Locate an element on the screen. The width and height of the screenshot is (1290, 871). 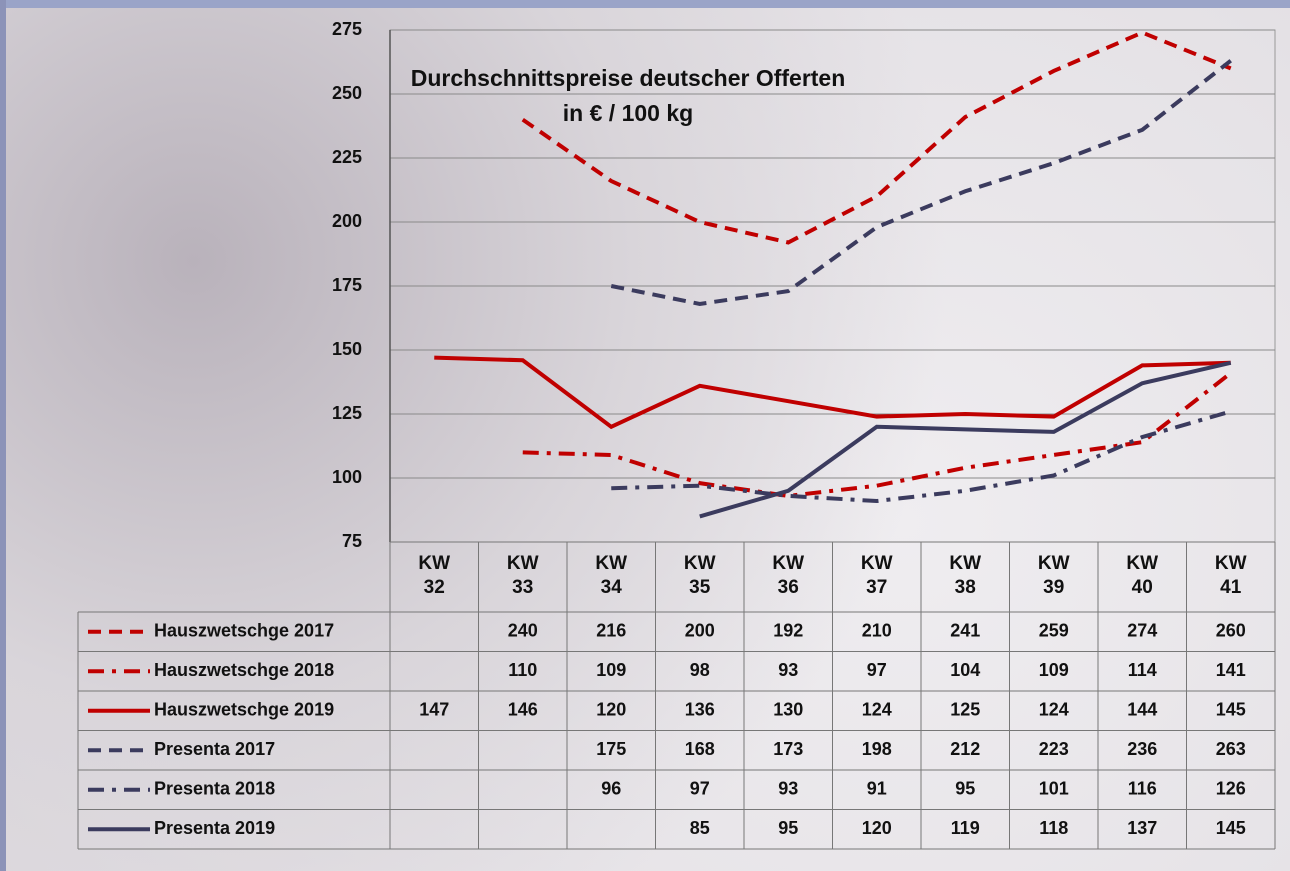
table-value: 104 is located at coordinates (965, 670).